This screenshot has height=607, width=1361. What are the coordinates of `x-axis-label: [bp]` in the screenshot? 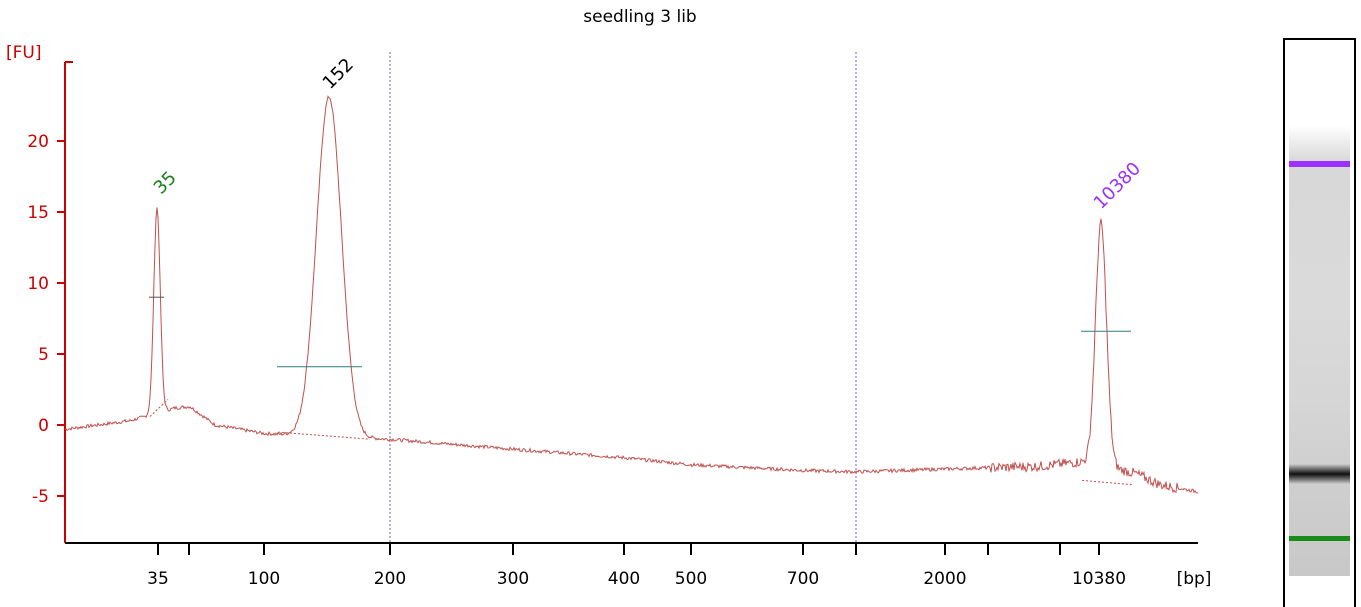 It's located at (1194, 579).